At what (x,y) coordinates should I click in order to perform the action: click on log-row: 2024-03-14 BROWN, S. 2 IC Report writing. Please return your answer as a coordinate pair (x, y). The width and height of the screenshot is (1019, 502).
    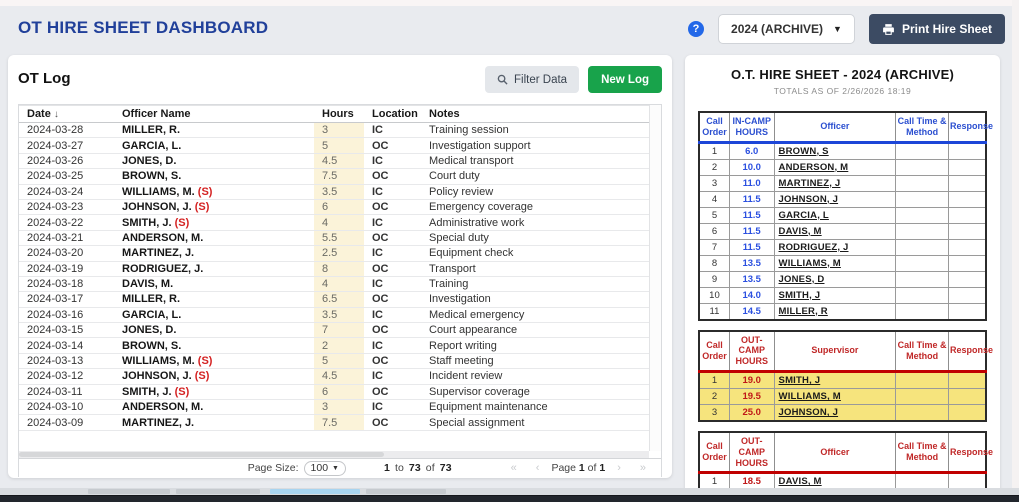
    Looking at the image, I should click on (334, 345).